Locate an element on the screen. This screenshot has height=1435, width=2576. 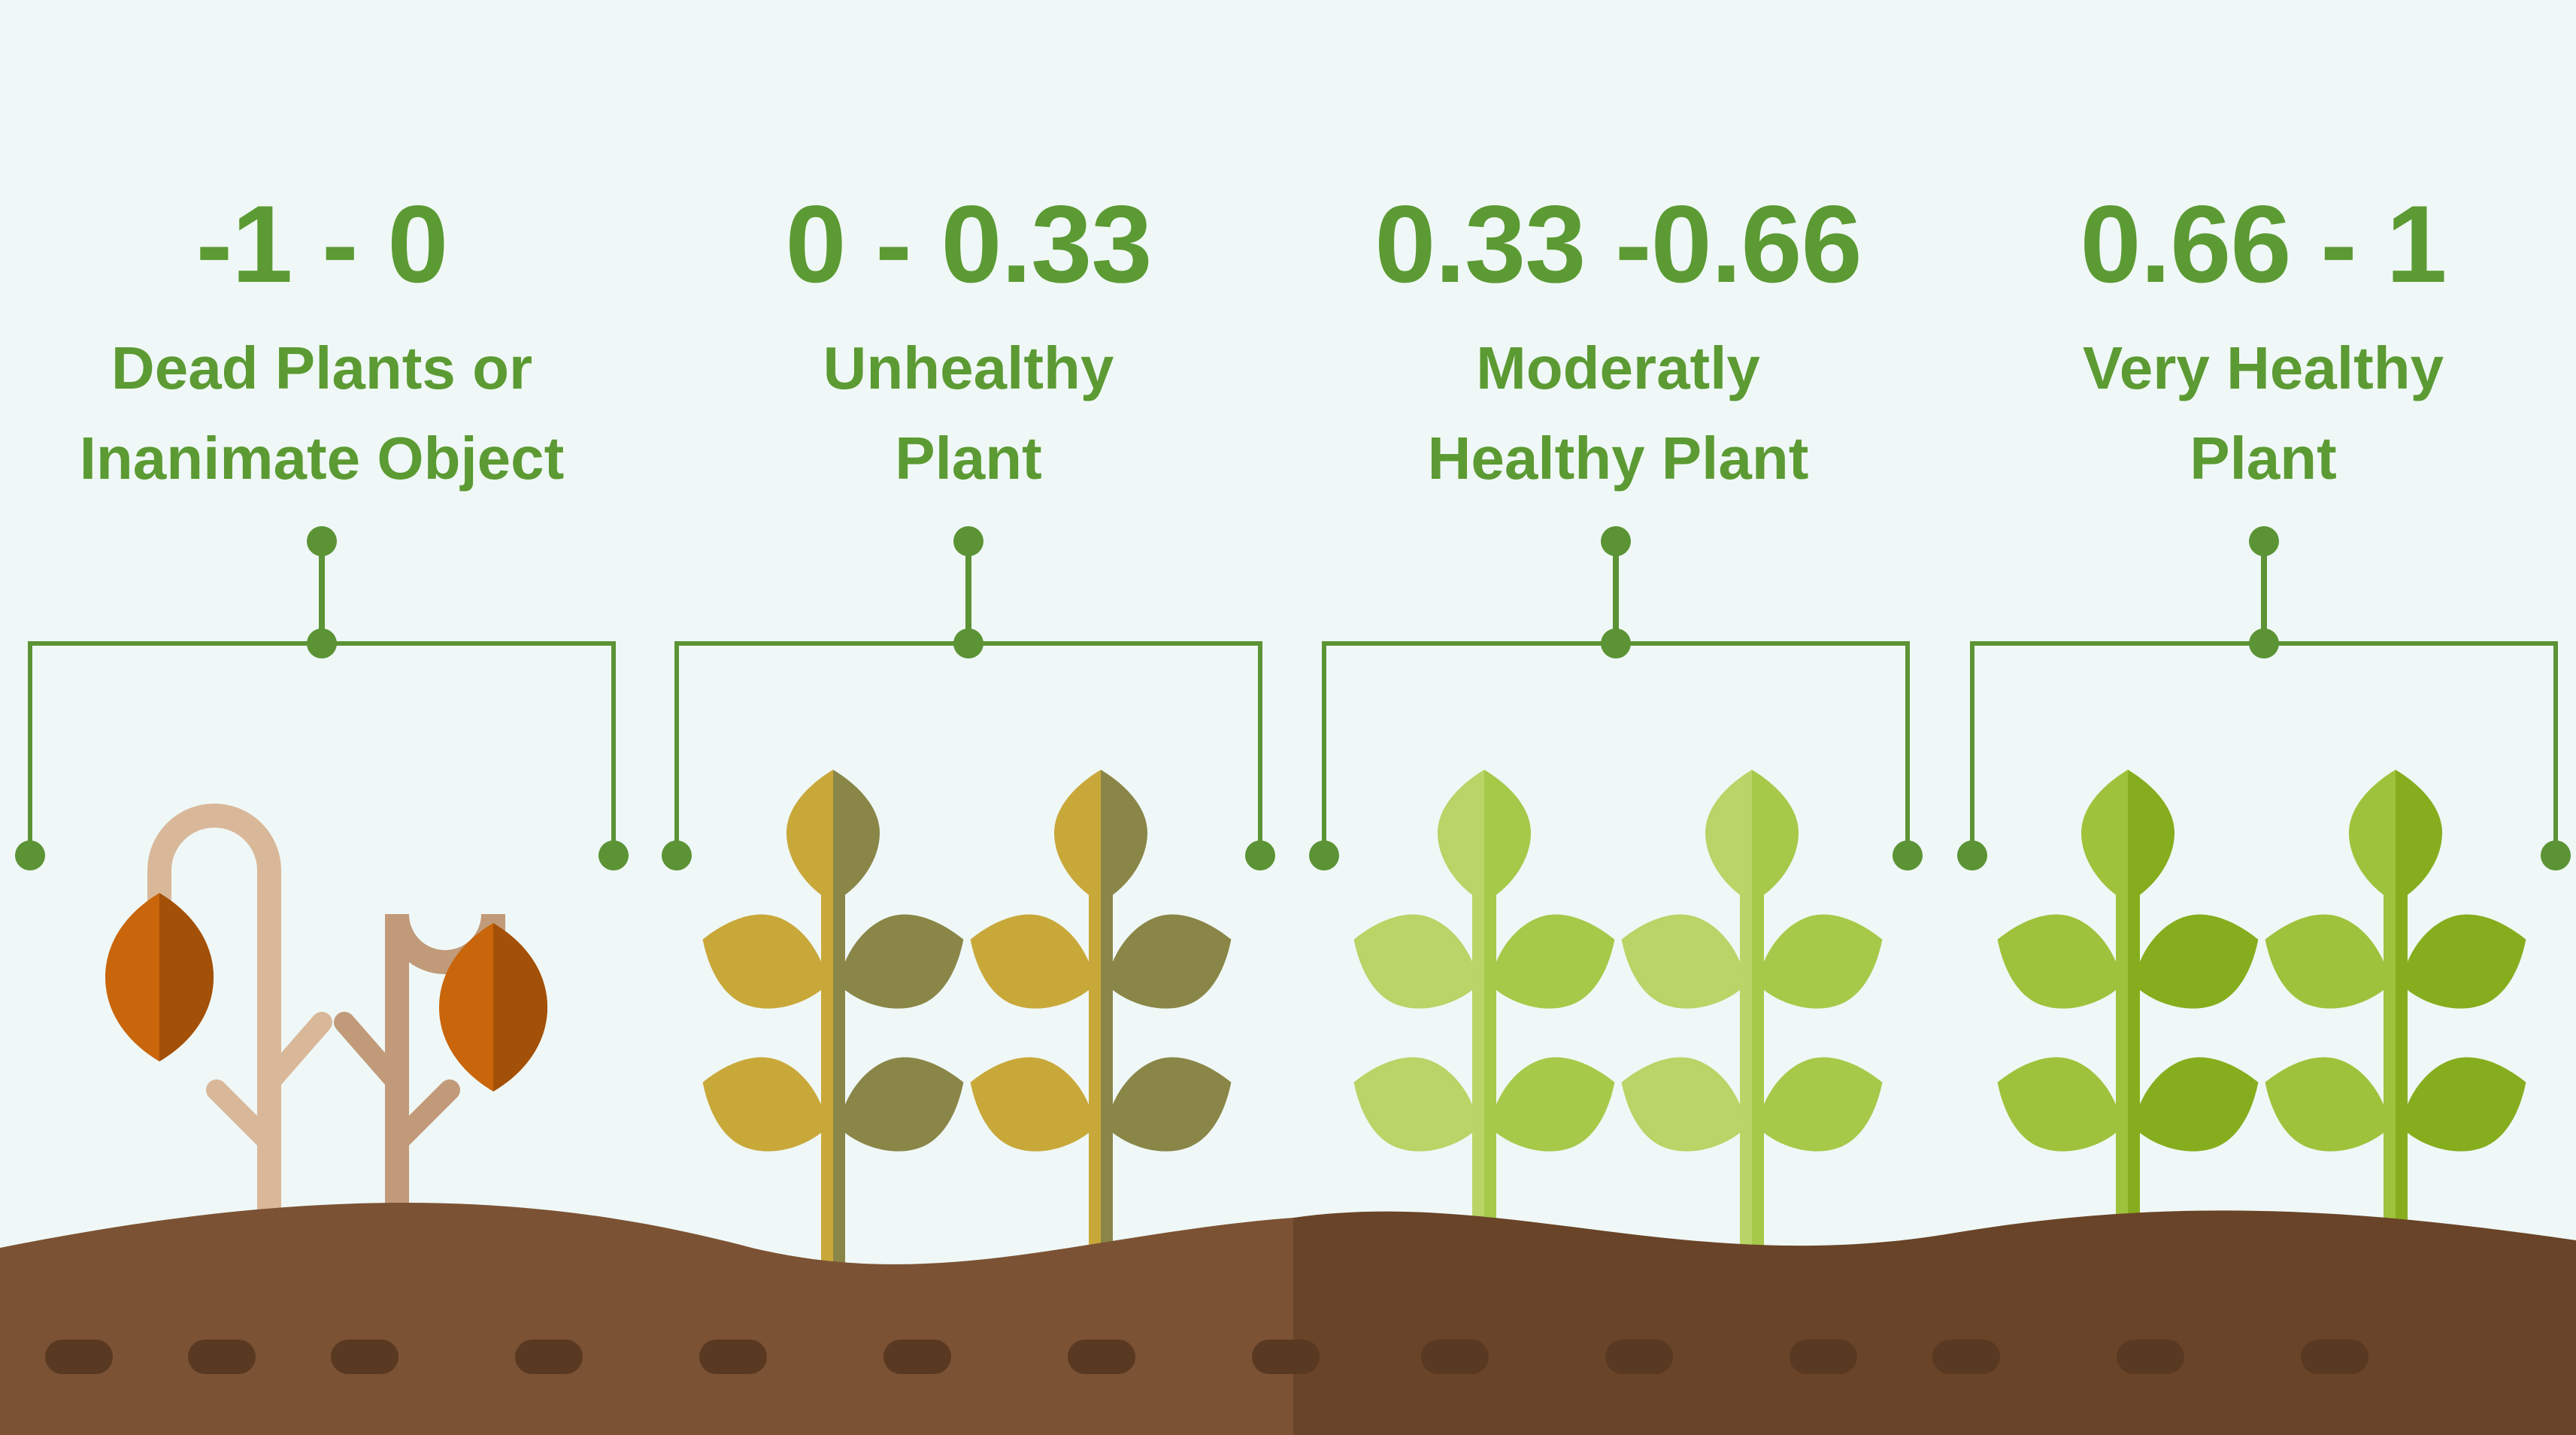
dead-plants is located at coordinates (326, 1024).